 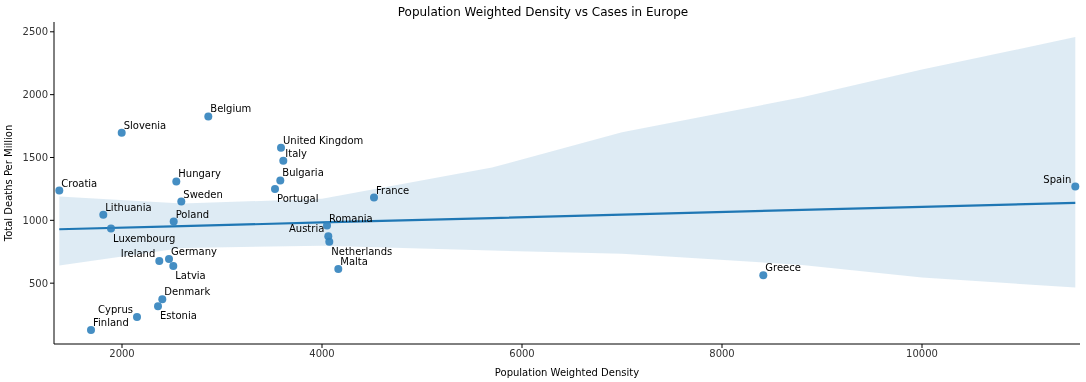 What do you see at coordinates (194, 252) in the screenshot?
I see `annotation: Germany` at bounding box center [194, 252].